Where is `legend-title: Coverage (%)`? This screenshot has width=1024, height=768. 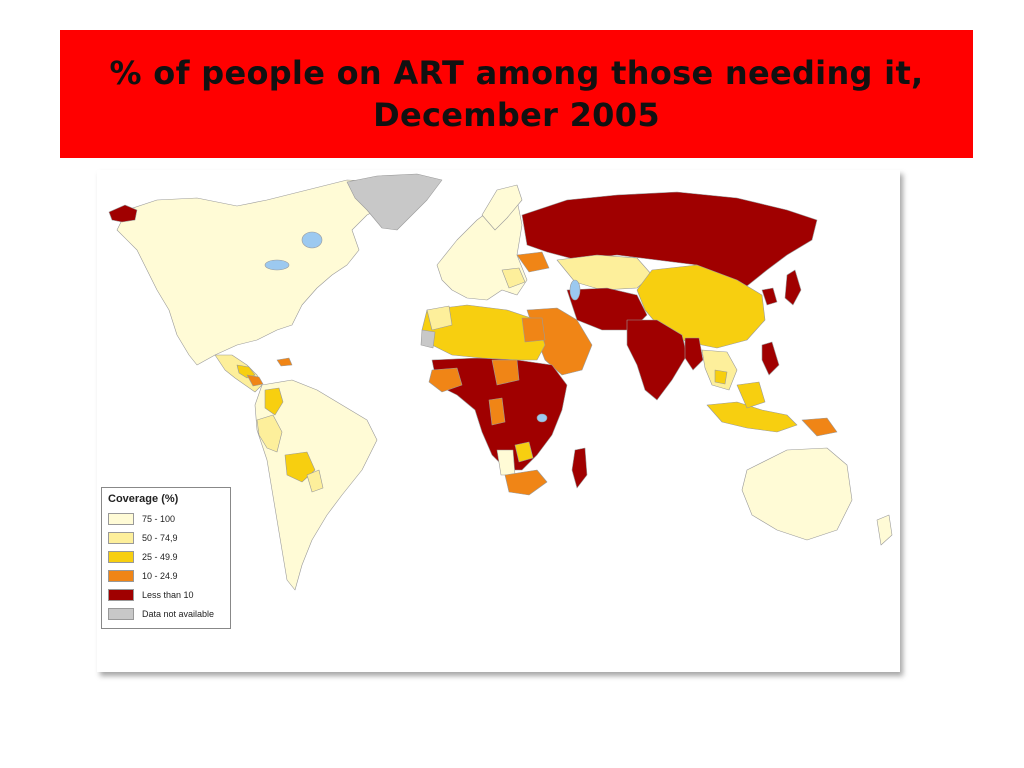
legend-title: Coverage (%) is located at coordinates (143, 499).